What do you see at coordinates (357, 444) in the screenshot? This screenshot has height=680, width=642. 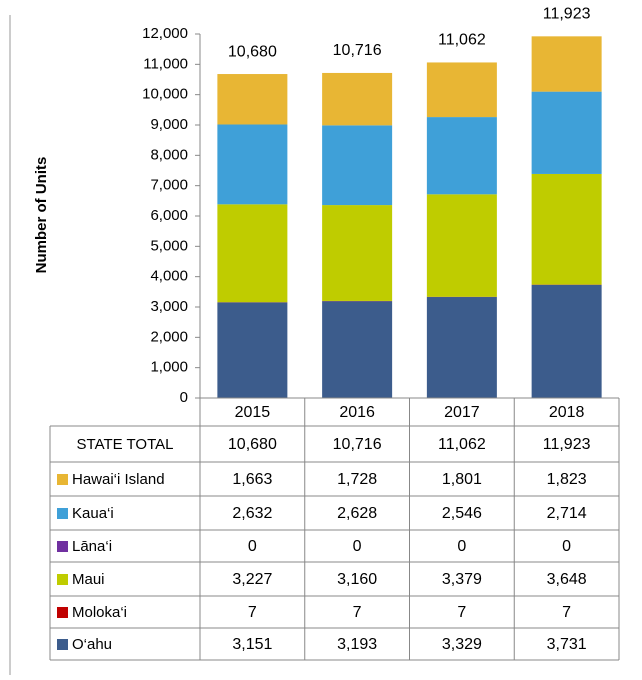 I see `table-cell: 10,716` at bounding box center [357, 444].